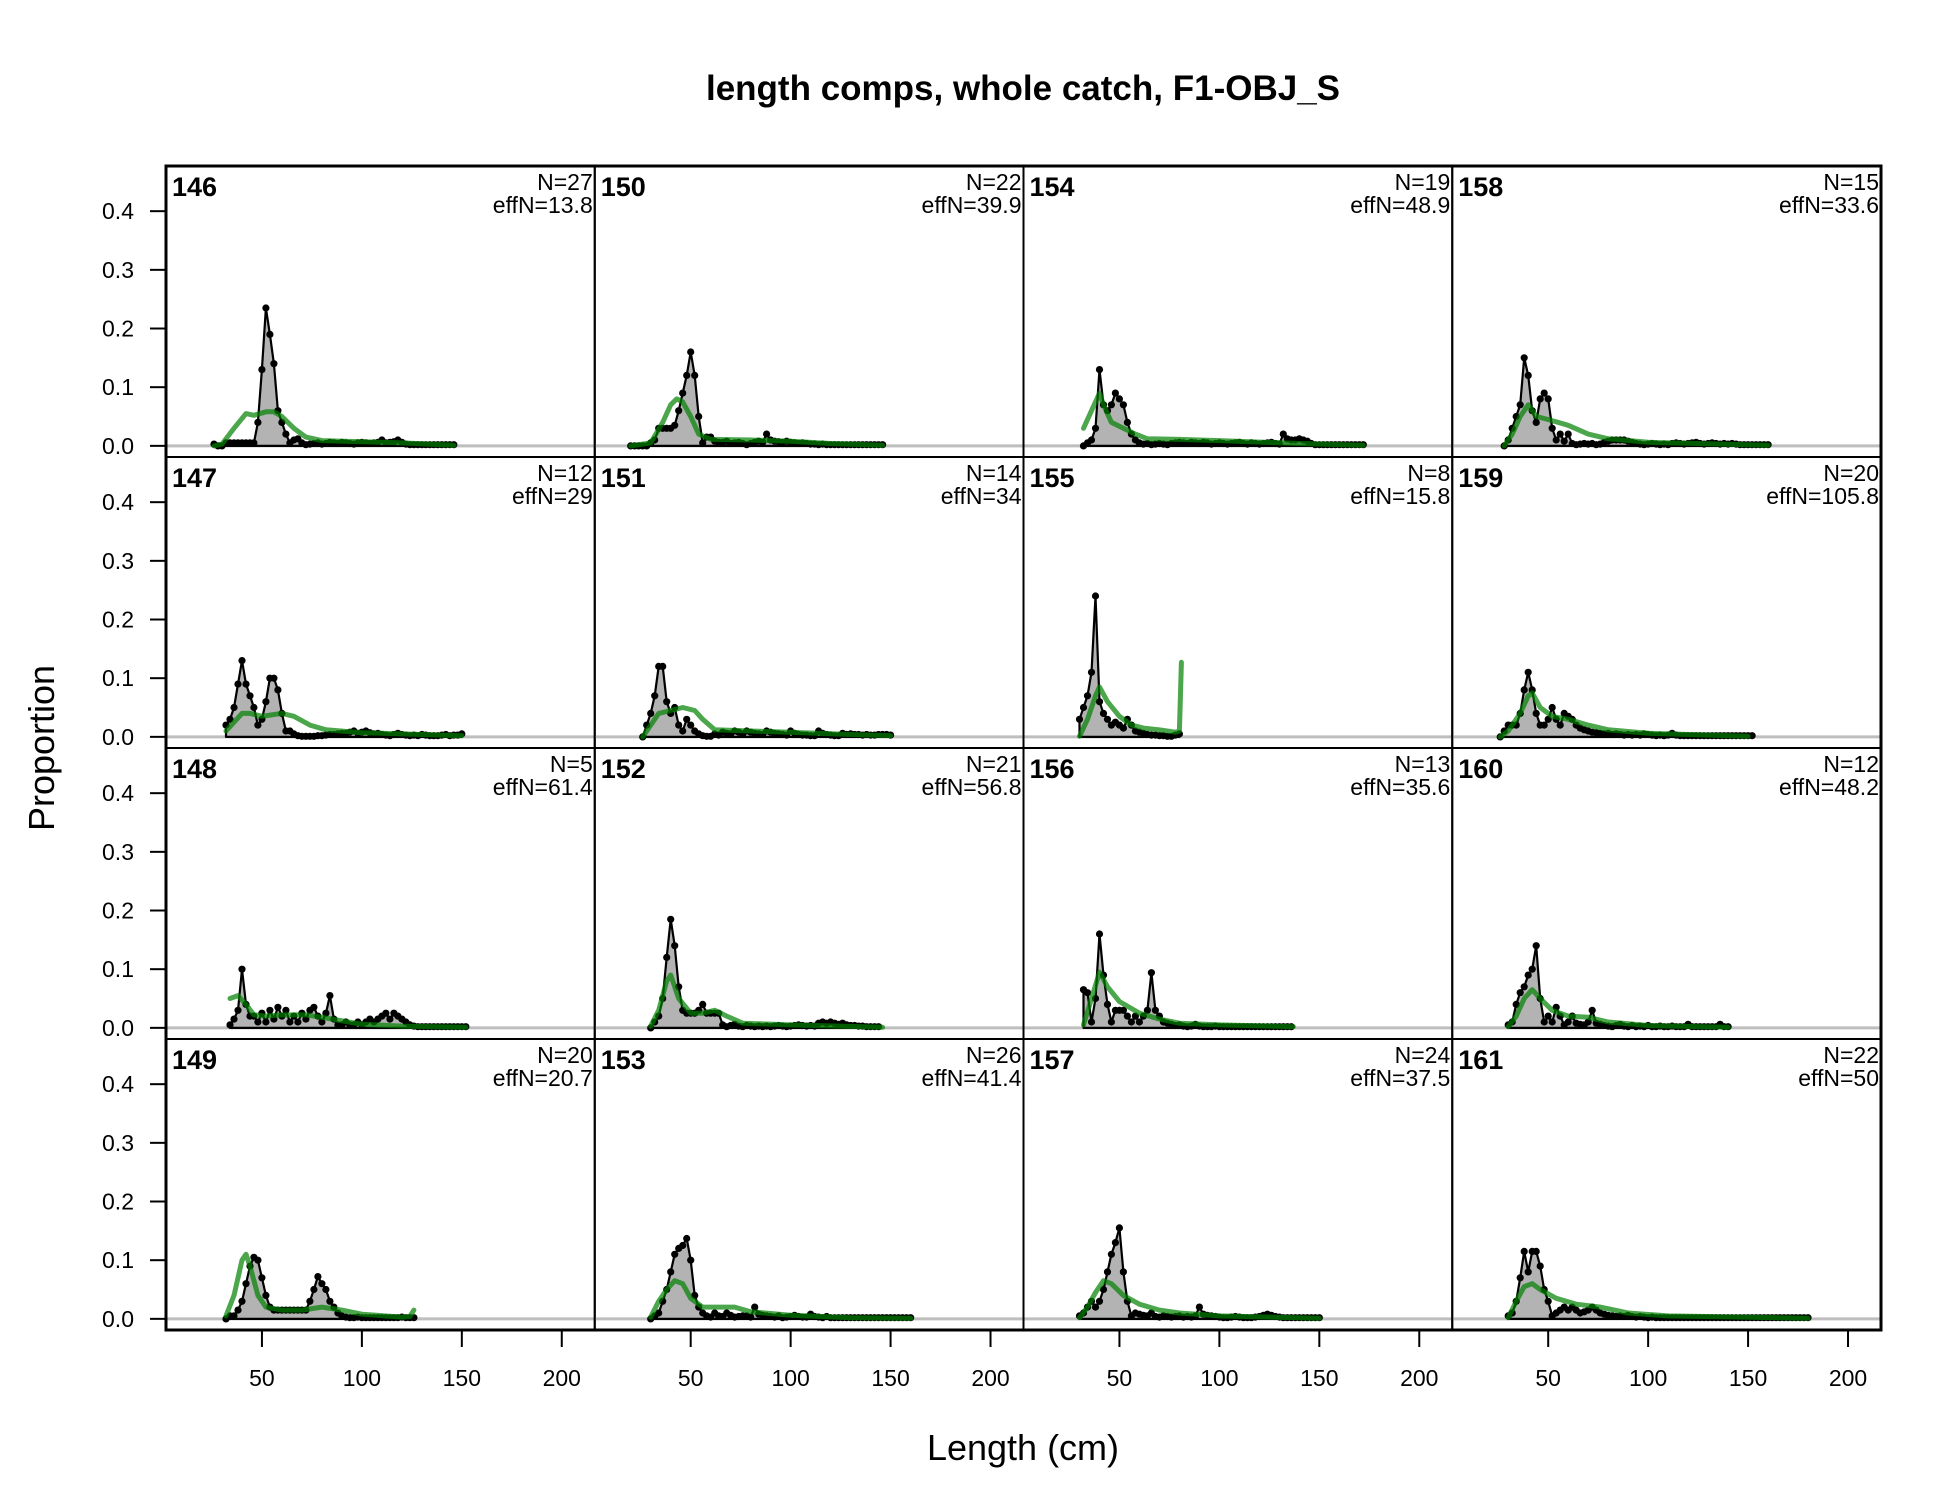  Describe the element at coordinates (571, 764) in the screenshot. I see `panel-n-label: N=5` at that location.